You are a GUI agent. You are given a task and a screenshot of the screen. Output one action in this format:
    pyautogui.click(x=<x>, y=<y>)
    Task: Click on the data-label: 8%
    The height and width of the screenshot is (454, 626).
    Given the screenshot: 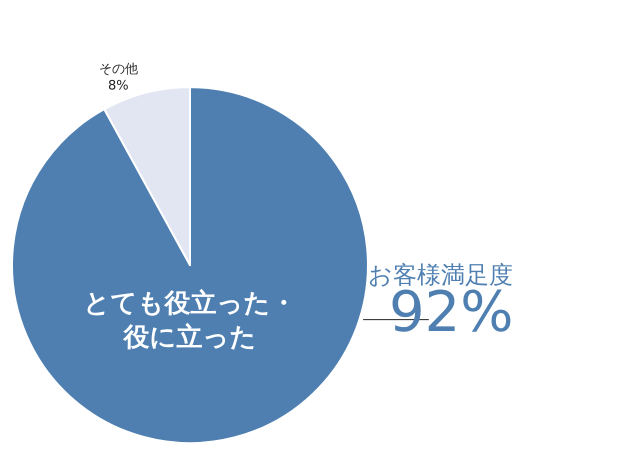 What is the action you would take?
    pyautogui.click(x=118, y=86)
    